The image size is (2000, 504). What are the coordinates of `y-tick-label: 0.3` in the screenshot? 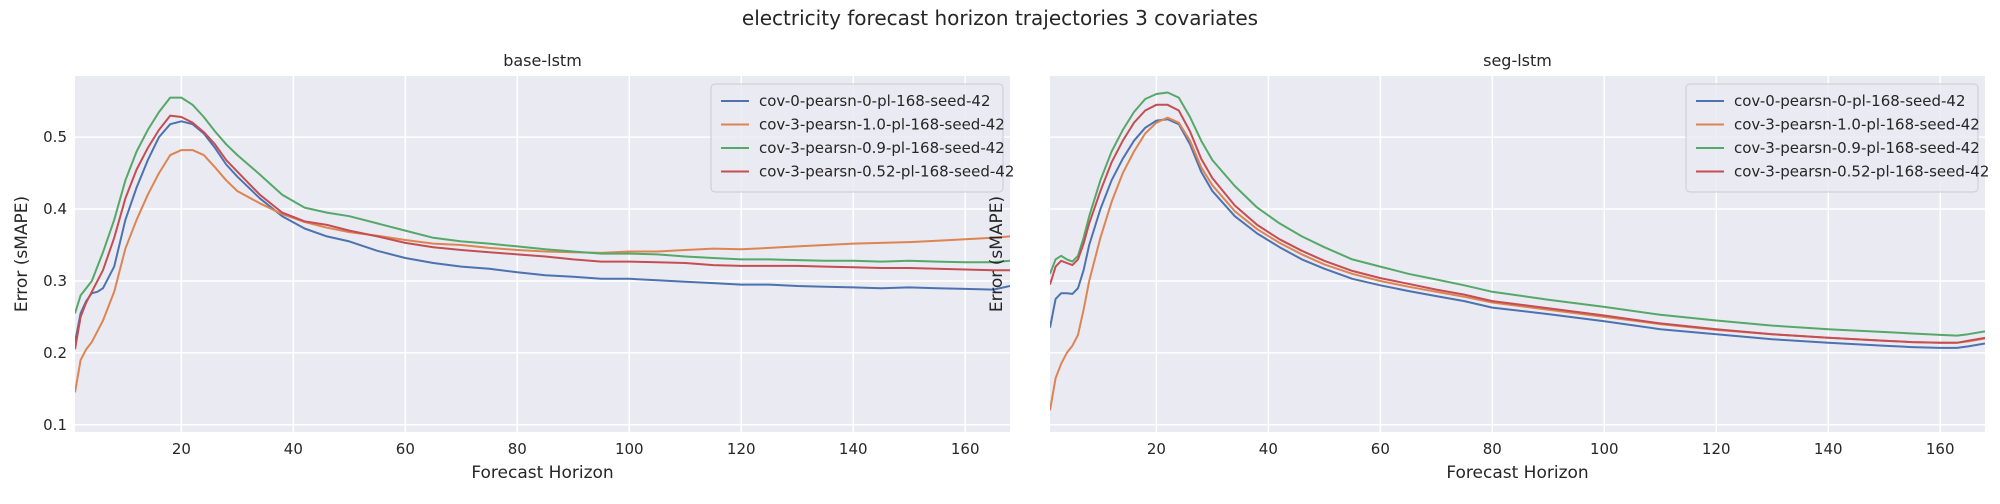 It's located at (55, 281).